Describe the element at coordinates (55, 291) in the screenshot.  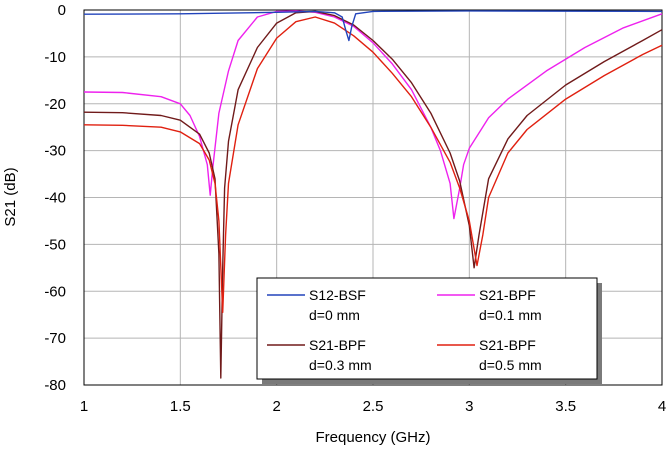
I see `y-tick-label: -60` at that location.